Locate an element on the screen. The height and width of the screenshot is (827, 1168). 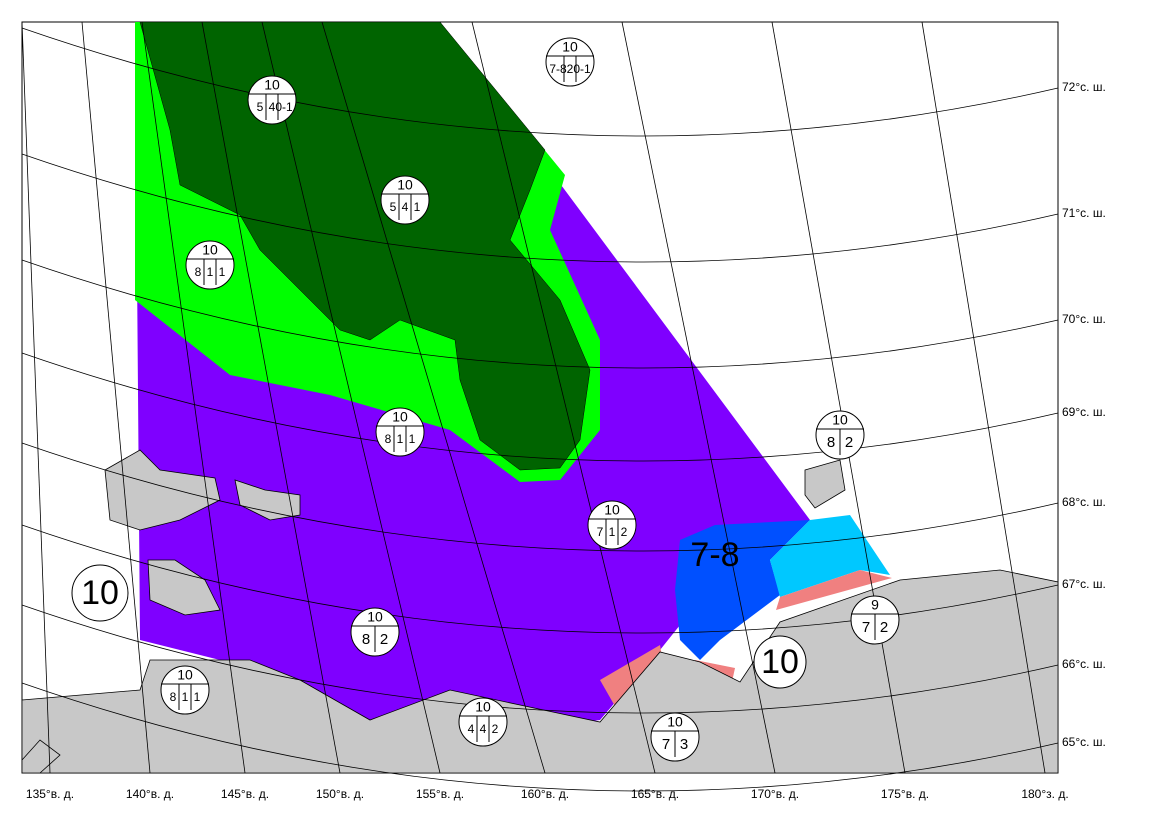
latitude-label: 72°с. ш. is located at coordinates (1084, 87).